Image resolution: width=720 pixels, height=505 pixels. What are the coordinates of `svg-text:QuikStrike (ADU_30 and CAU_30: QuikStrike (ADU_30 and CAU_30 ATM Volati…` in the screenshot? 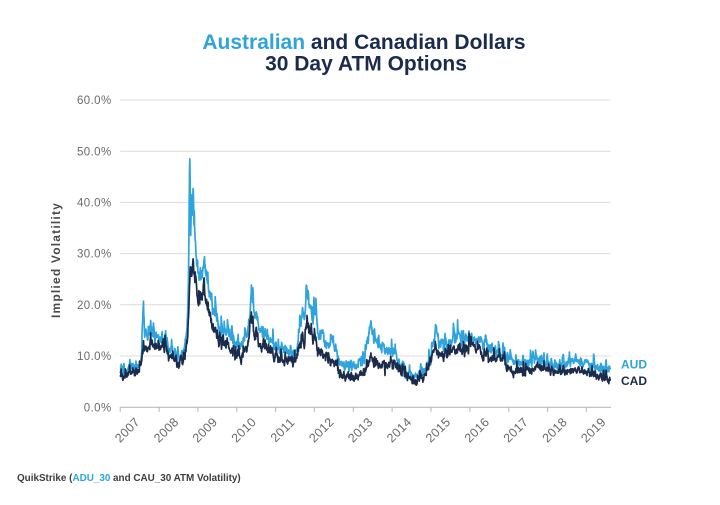 It's located at (129, 478).